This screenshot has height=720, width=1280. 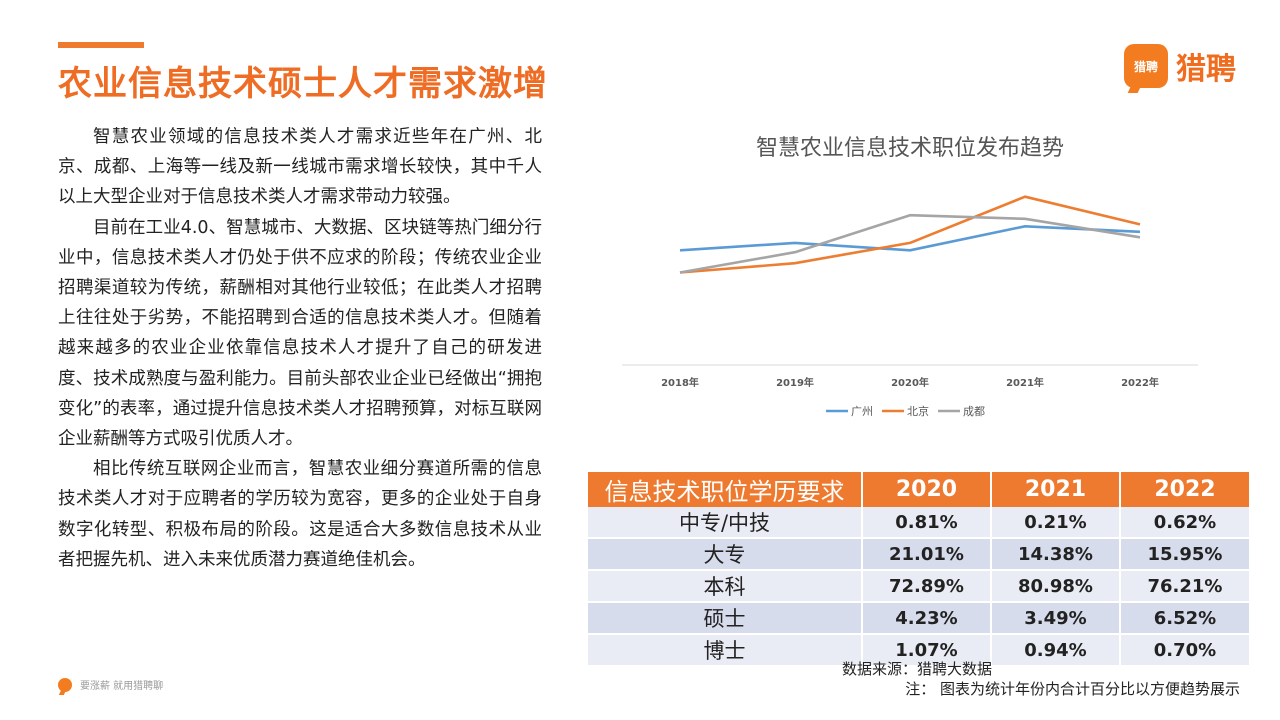 What do you see at coordinates (910, 238) in the screenshot?
I see `series-line-广州` at bounding box center [910, 238].